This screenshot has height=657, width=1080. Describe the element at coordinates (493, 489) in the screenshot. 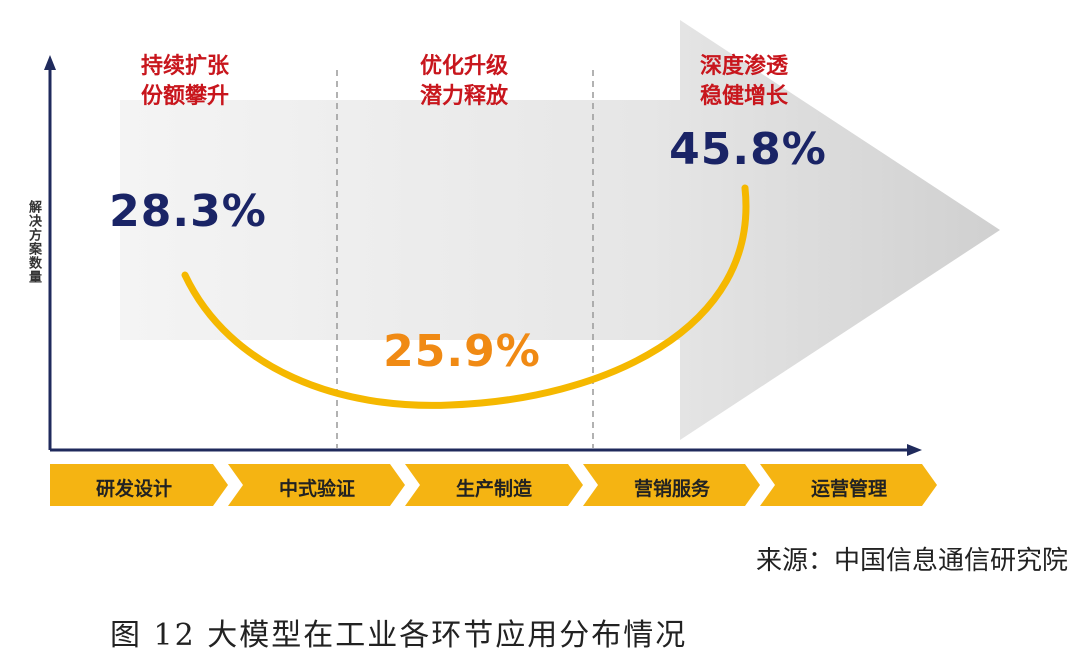

I see `stage-label: 生产制造` at that location.